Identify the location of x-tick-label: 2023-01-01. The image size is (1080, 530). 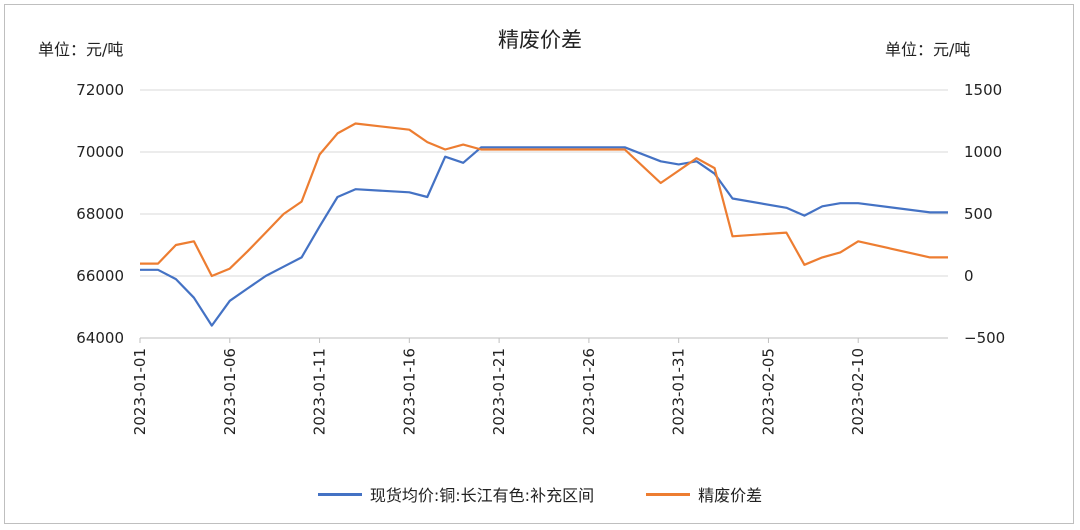
(140, 391).